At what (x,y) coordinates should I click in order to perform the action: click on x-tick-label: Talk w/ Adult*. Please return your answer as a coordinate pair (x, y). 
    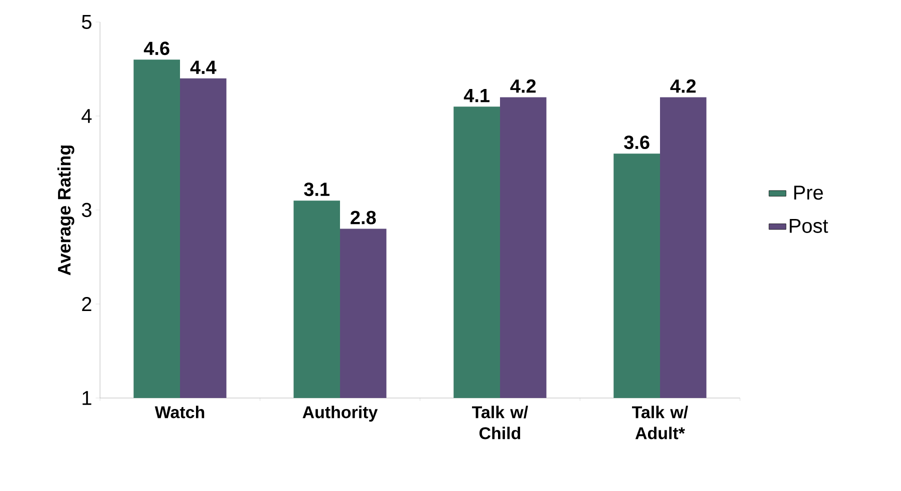
    Looking at the image, I should click on (660, 423).